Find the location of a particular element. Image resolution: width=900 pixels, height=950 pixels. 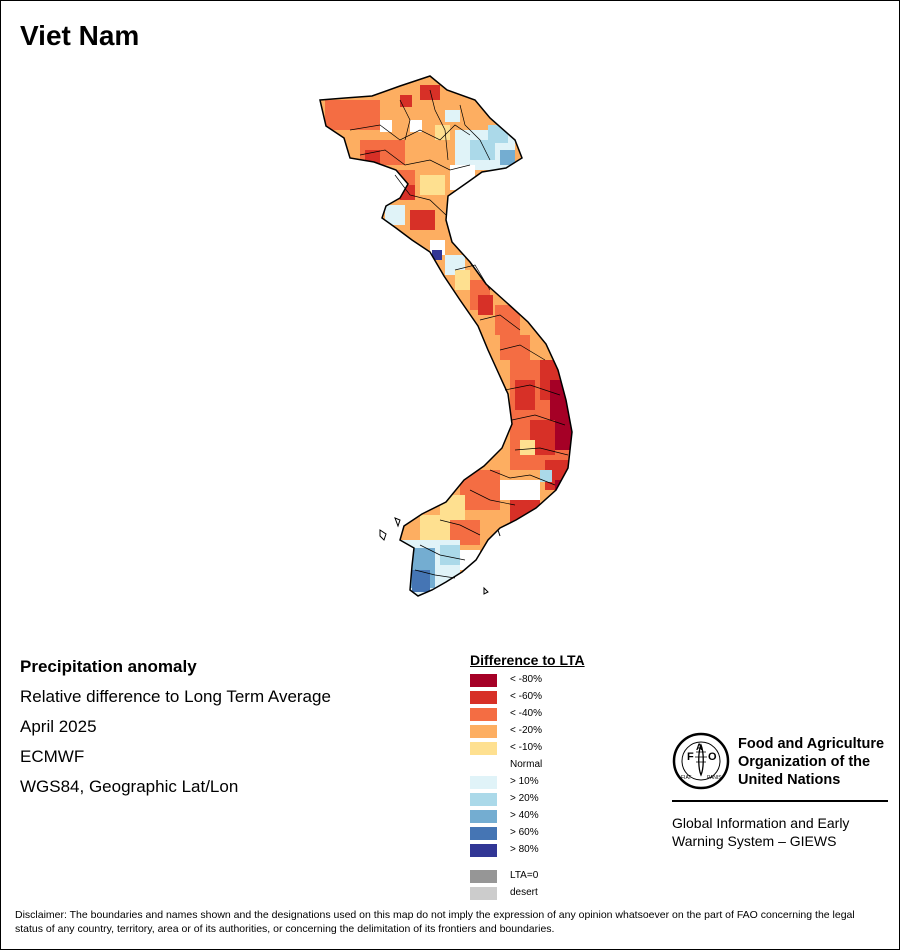

legend-item: > 40% is located at coordinates (550, 816).